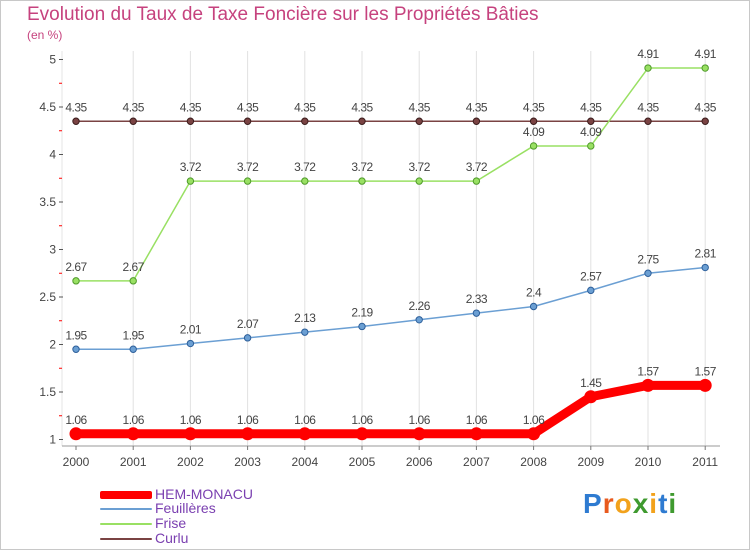  What do you see at coordinates (591, 276) in the screenshot?
I see `data-label: 2.57` at bounding box center [591, 276].